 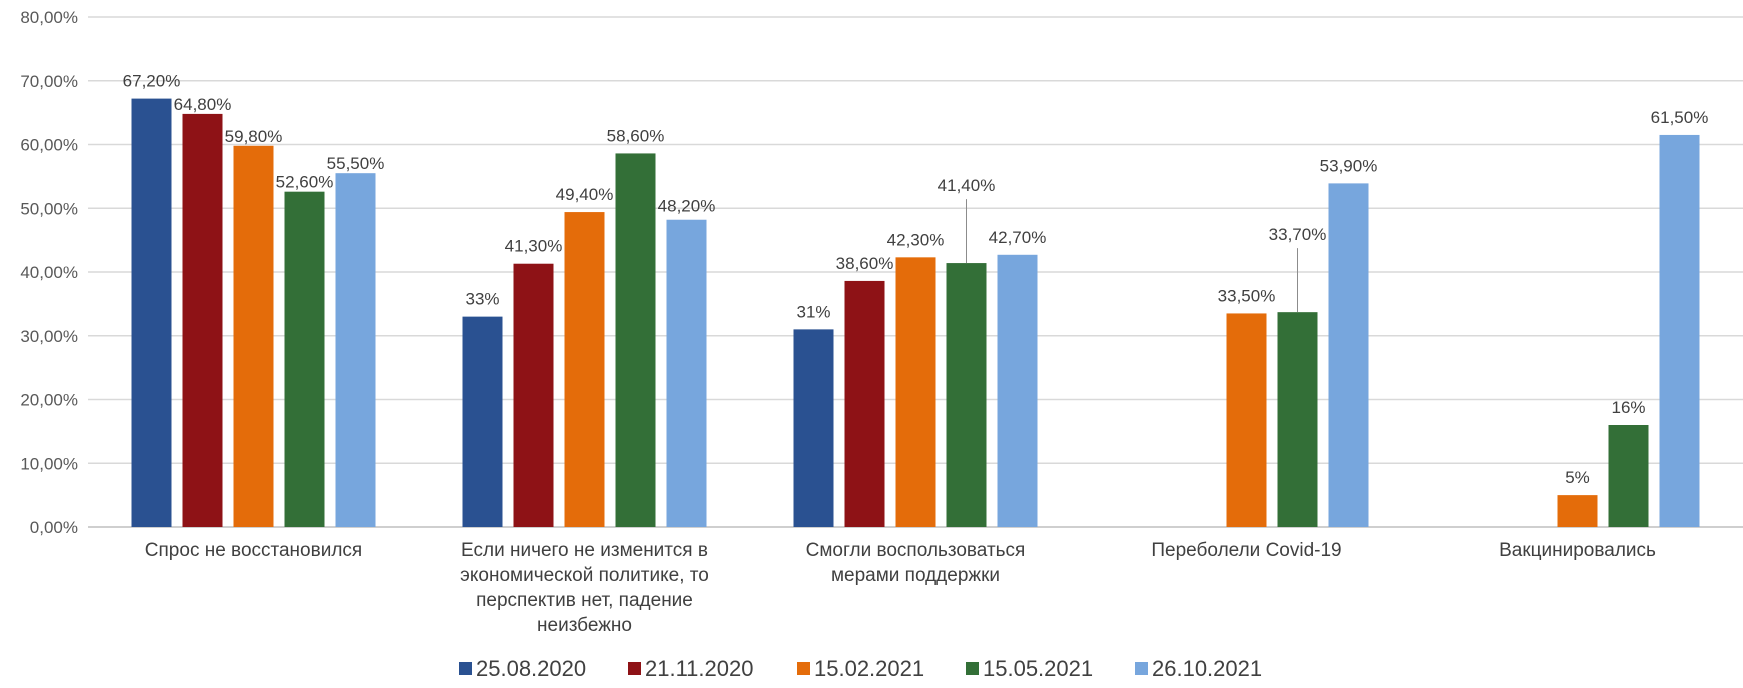 What do you see at coordinates (967, 185) in the screenshot?
I see `data-label: 41,40%` at bounding box center [967, 185].